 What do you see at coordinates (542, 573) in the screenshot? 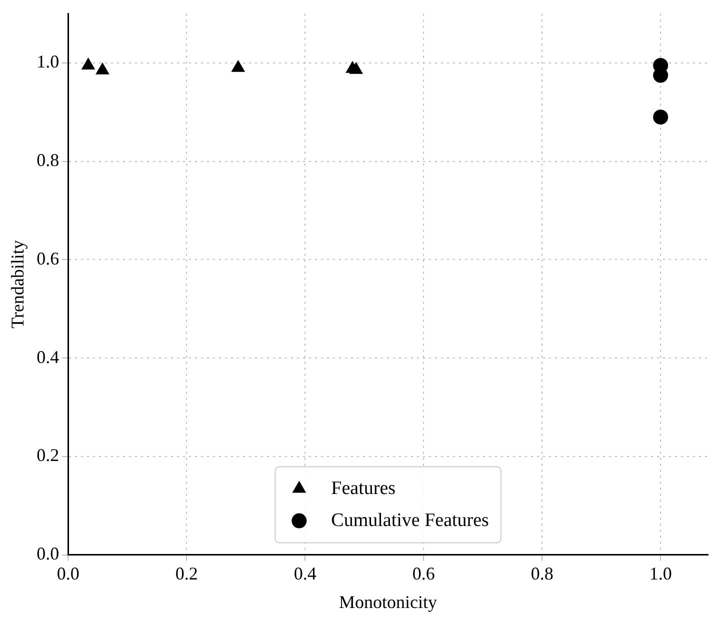
I see `x-tick-label: 0.8` at bounding box center [542, 573].